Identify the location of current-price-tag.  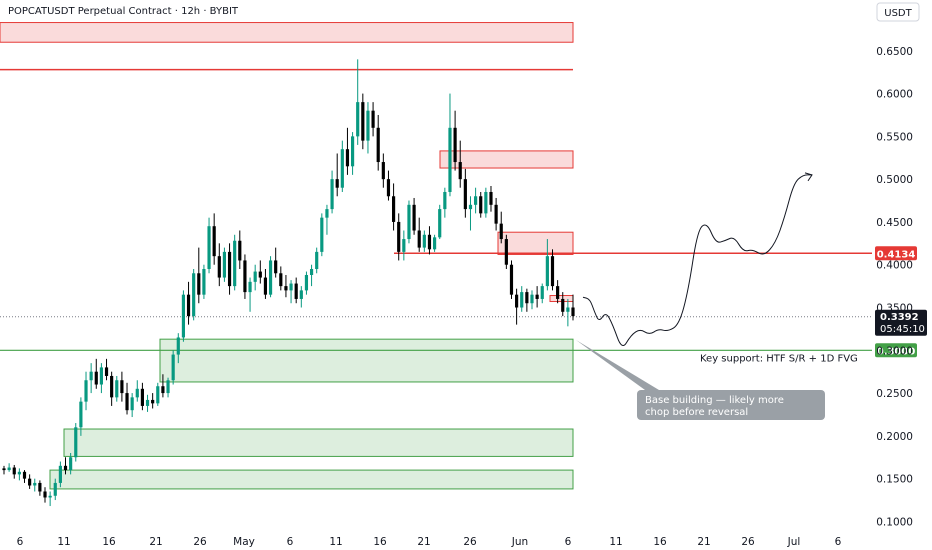
(901, 322).